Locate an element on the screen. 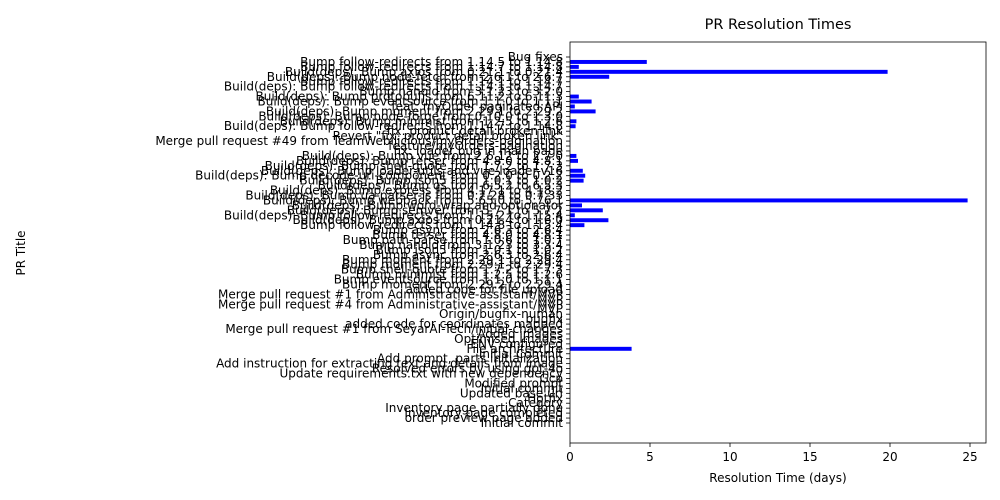 The height and width of the screenshot is (500, 1000). y-tick-label-63: Resolved errors by using gpt-4o is located at coordinates (467, 369).